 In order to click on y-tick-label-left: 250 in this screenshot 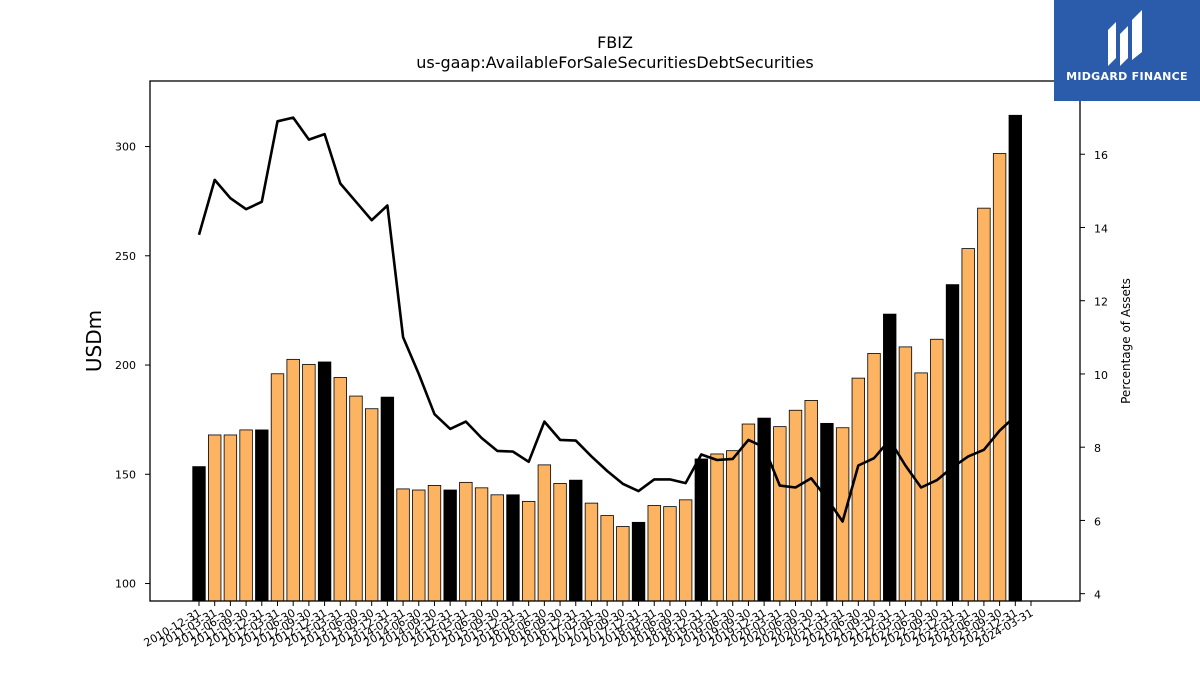, I will do `click(125, 256)`.